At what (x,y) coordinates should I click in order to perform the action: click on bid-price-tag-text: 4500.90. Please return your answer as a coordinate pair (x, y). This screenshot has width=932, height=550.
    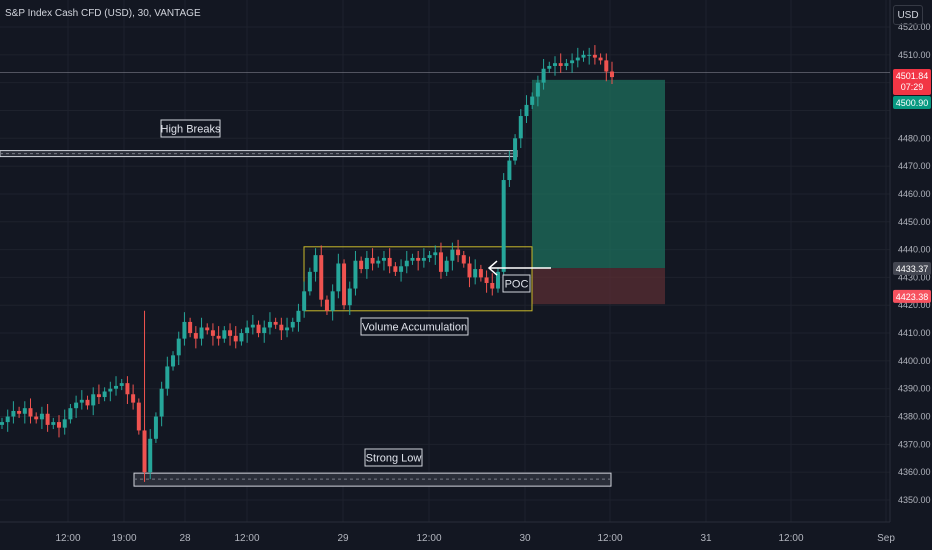
    Looking at the image, I should click on (912, 103).